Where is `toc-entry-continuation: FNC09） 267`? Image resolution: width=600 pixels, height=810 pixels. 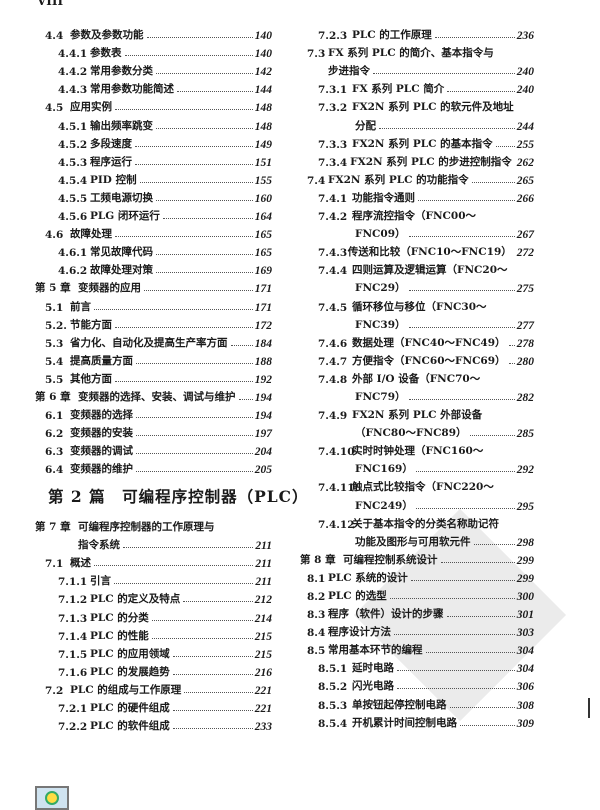 toc-entry-continuation: FNC09） 267 is located at coordinates (267, 232).